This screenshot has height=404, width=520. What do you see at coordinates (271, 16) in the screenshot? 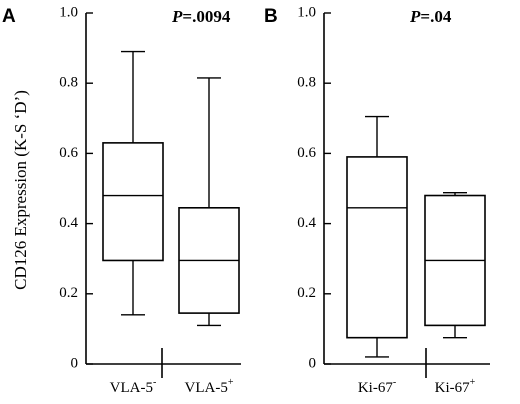
I see `panel-label: B` at bounding box center [271, 16].